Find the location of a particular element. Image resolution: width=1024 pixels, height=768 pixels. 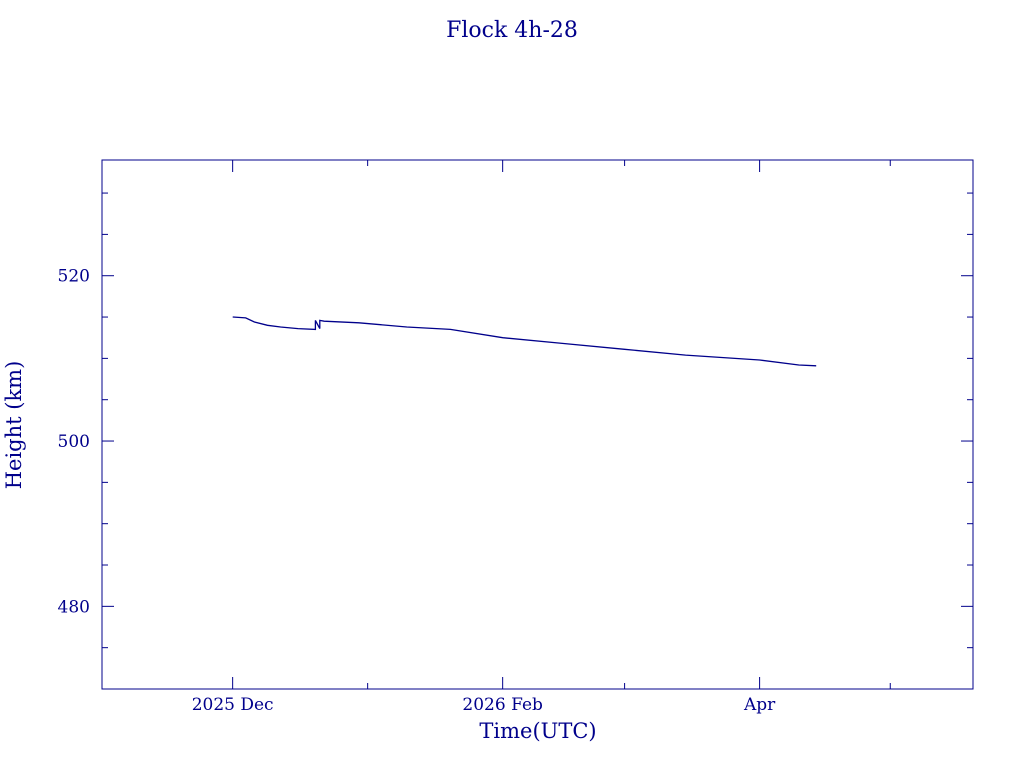

y-tick-label: 500 is located at coordinates (74, 442).